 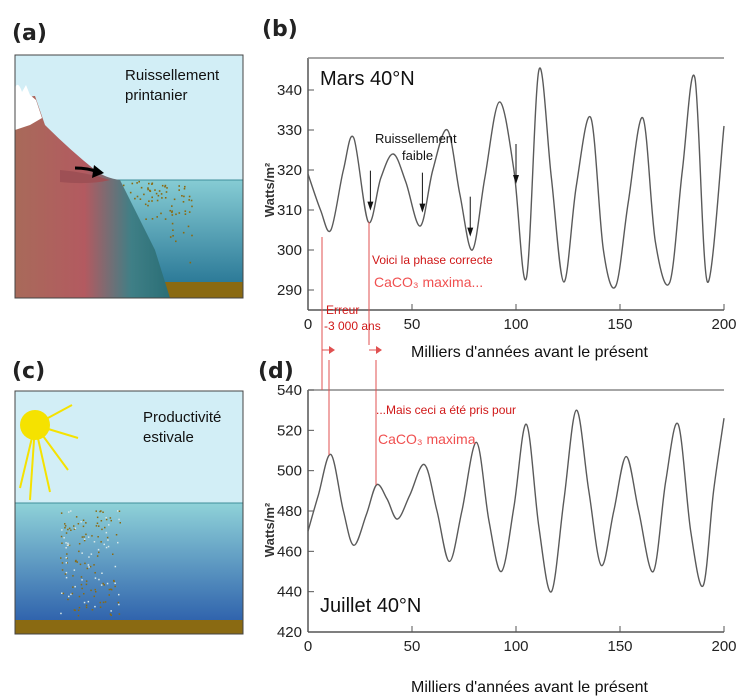 What do you see at coordinates (723, 646) in the screenshot?
I see `chart-d-xtick-label: 200` at bounding box center [723, 646].